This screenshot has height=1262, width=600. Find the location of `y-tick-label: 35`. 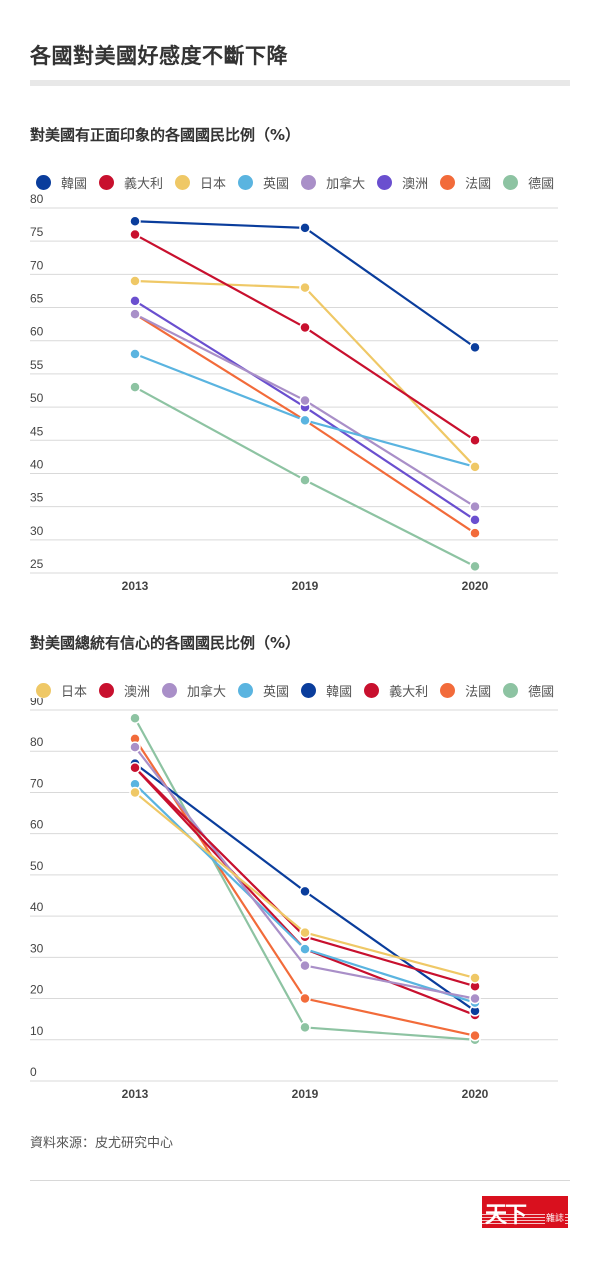

y-tick-label: 35 is located at coordinates (37, 498).